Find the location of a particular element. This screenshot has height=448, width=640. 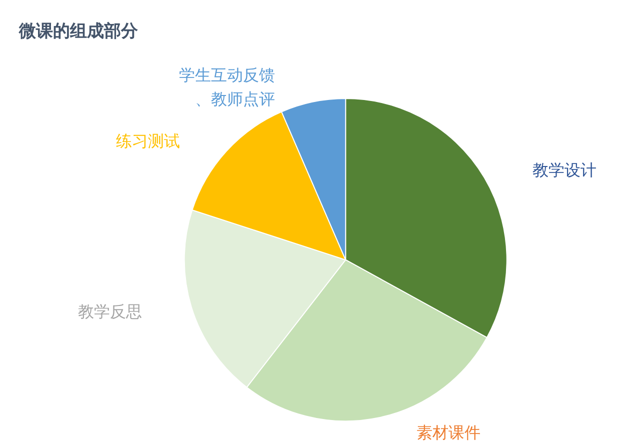

slice-label: 练习测试 is located at coordinates (148, 141).